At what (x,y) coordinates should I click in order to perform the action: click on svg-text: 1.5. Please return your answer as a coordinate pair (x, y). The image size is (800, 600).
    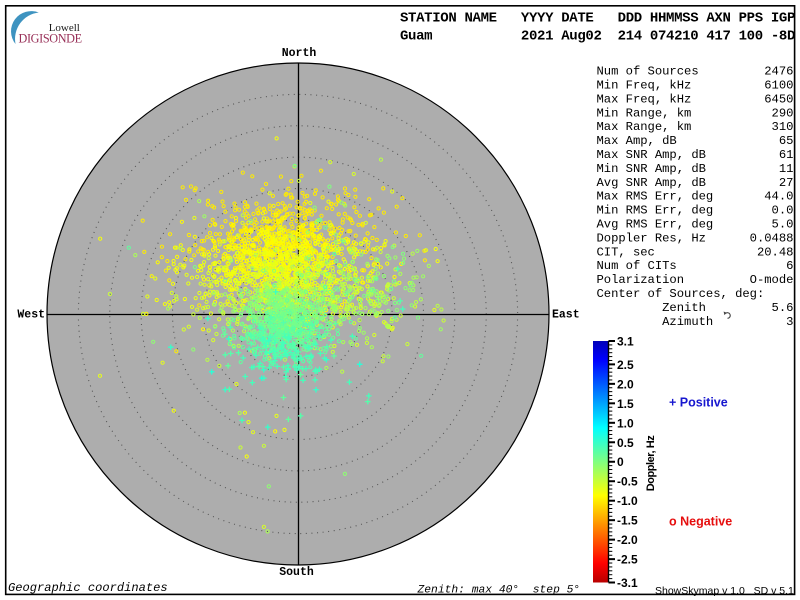
    Looking at the image, I should click on (625, 404).